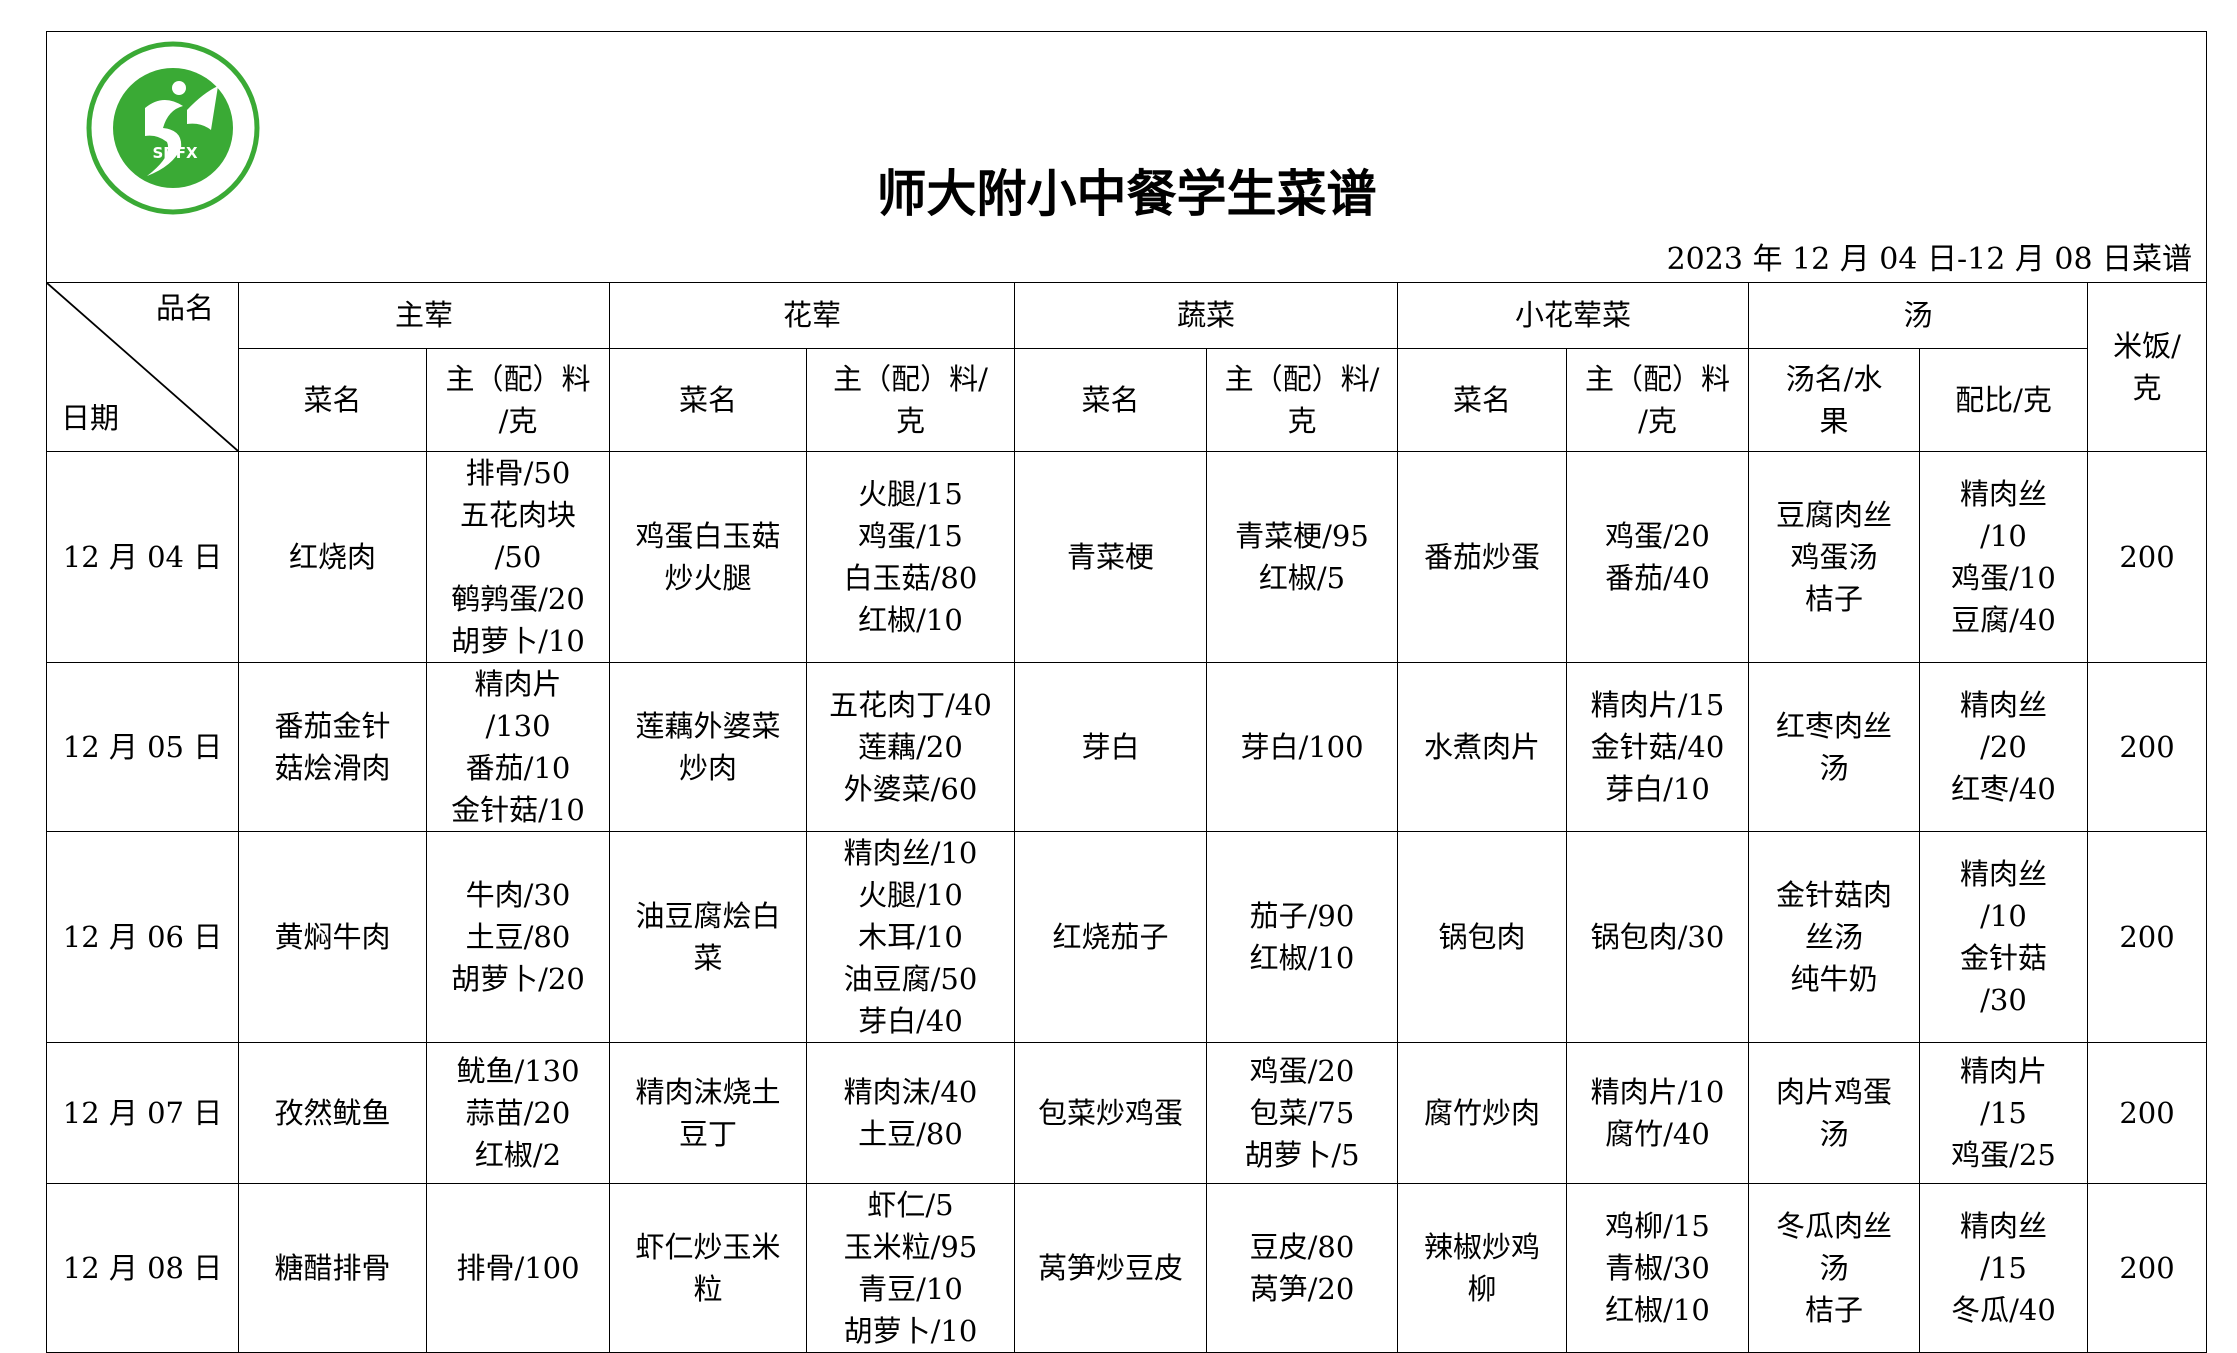 This screenshot has width=2237, height=1353. Describe the element at coordinates (1110, 1268) in the screenshot. I see `dish-cell: 莴笋炒豆皮` at that location.